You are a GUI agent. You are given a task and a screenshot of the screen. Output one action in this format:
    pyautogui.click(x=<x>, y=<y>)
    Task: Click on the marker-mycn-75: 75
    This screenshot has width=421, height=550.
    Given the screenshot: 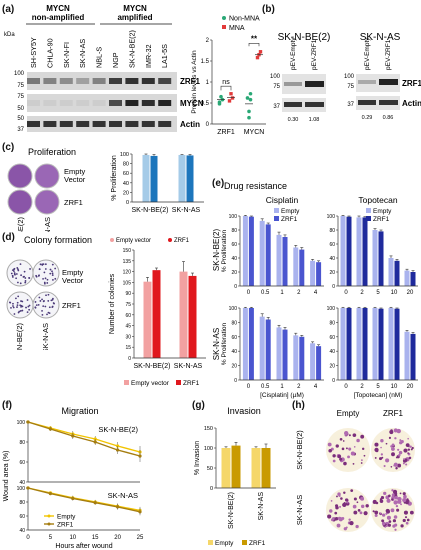 What is the action you would take?
    pyautogui.click(x=20, y=97)
    